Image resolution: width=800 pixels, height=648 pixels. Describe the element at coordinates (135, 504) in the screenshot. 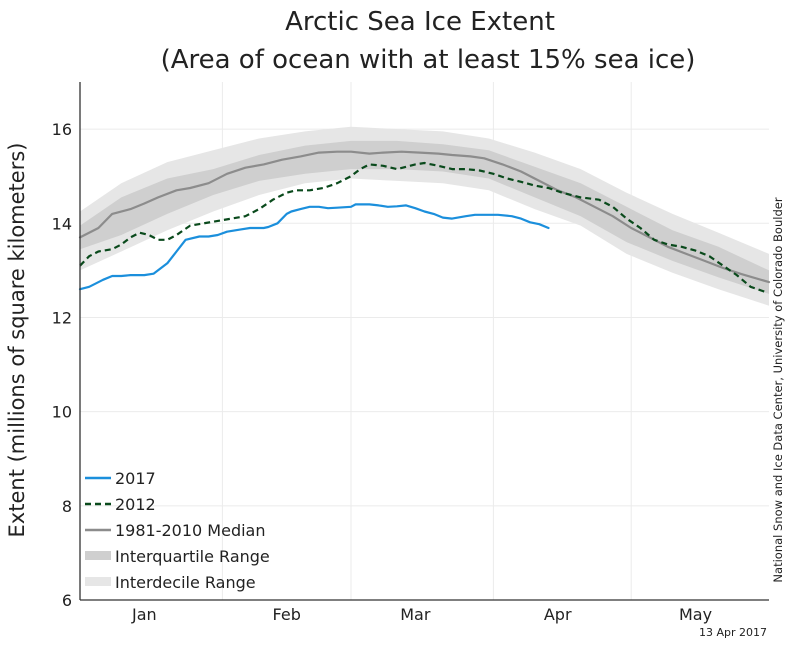

I see `legend-label: 2012` at that location.